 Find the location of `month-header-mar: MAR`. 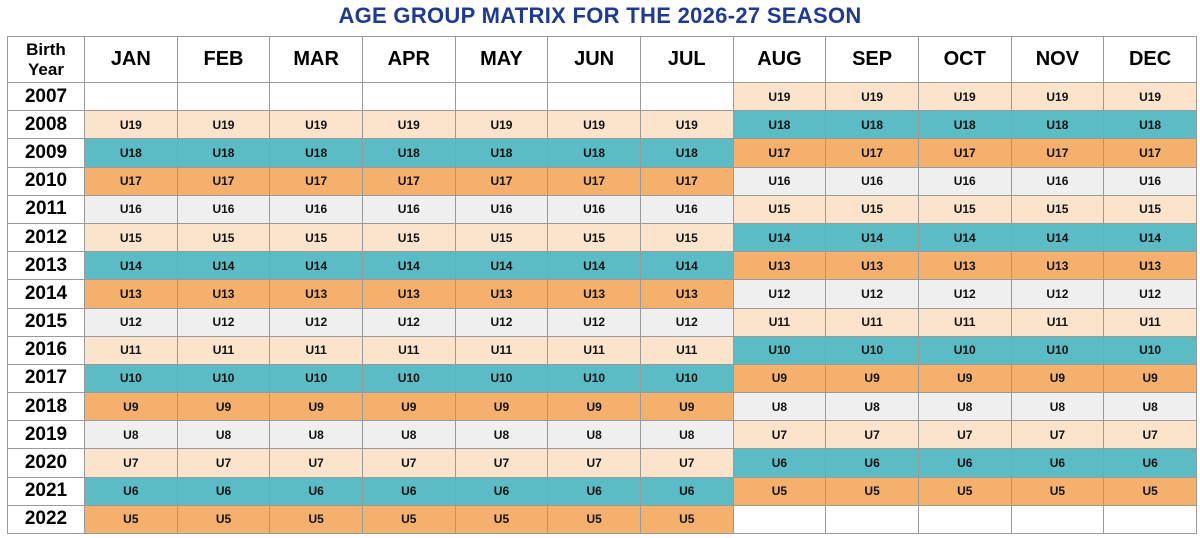

month-header-mar: MAR is located at coordinates (316, 59).